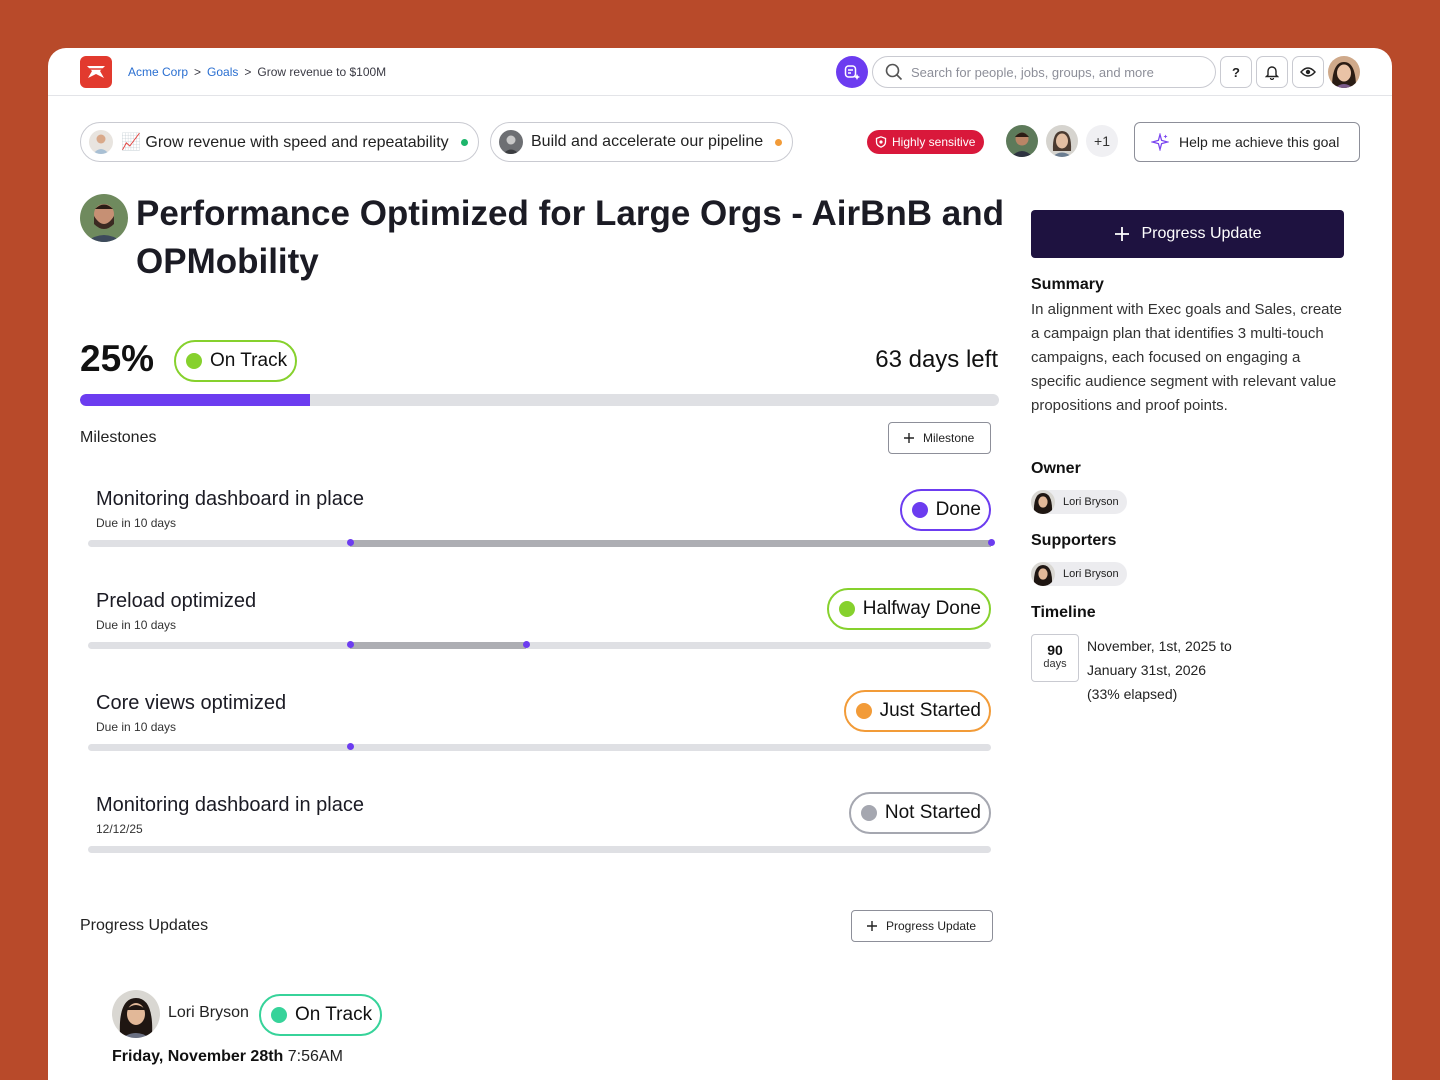 This screenshot has width=1440, height=1080. Describe the element at coordinates (191, 703) in the screenshot. I see `milestone-title: Core views optimized` at that location.